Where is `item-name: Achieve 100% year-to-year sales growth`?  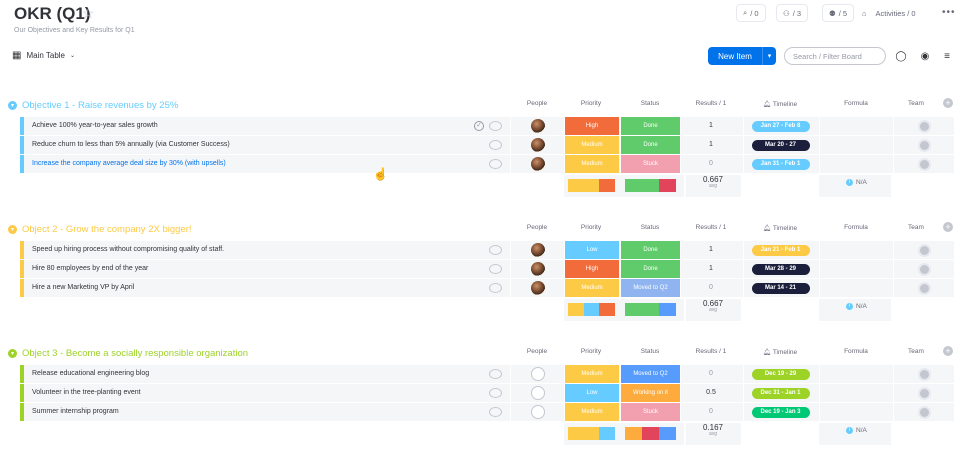
item-name: Achieve 100% year-to-year sales growth is located at coordinates (95, 125).